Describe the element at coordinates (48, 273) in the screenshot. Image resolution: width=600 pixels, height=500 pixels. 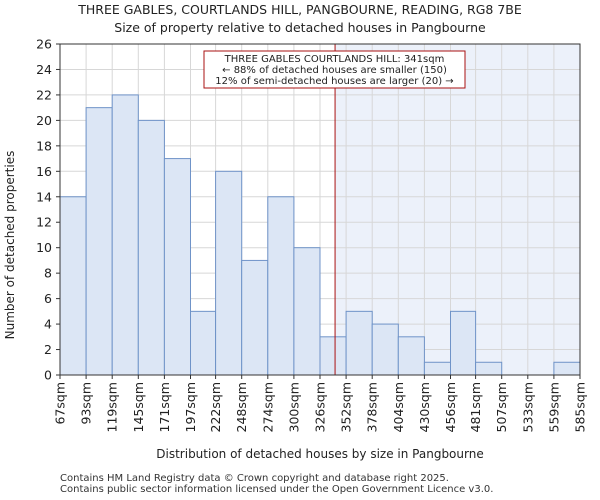
I see `y-tick-label: 8` at that location.